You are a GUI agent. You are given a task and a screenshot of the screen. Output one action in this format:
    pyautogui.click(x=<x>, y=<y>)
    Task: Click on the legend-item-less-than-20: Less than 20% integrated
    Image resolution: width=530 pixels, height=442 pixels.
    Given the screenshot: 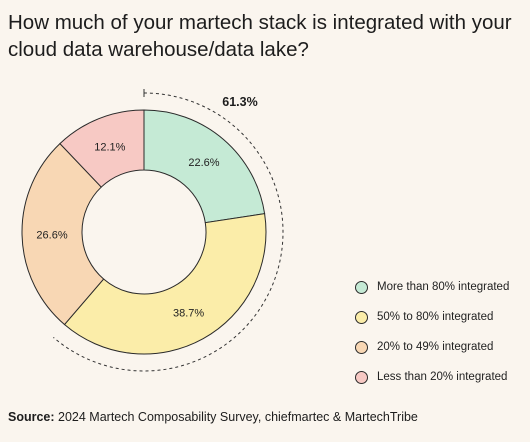 What is the action you would take?
    pyautogui.click(x=440, y=377)
    